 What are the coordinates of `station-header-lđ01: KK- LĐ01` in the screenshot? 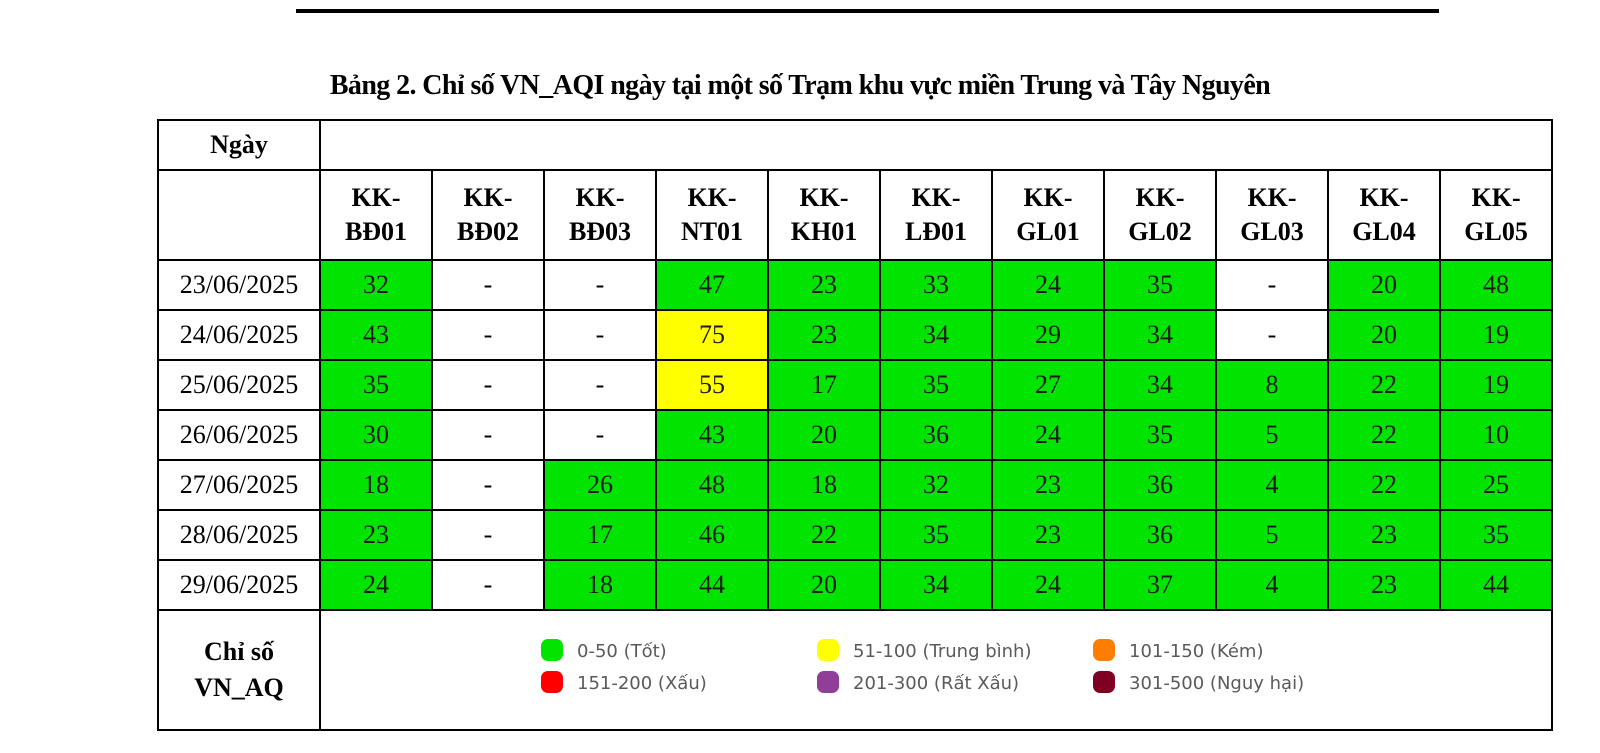 It's located at (936, 215).